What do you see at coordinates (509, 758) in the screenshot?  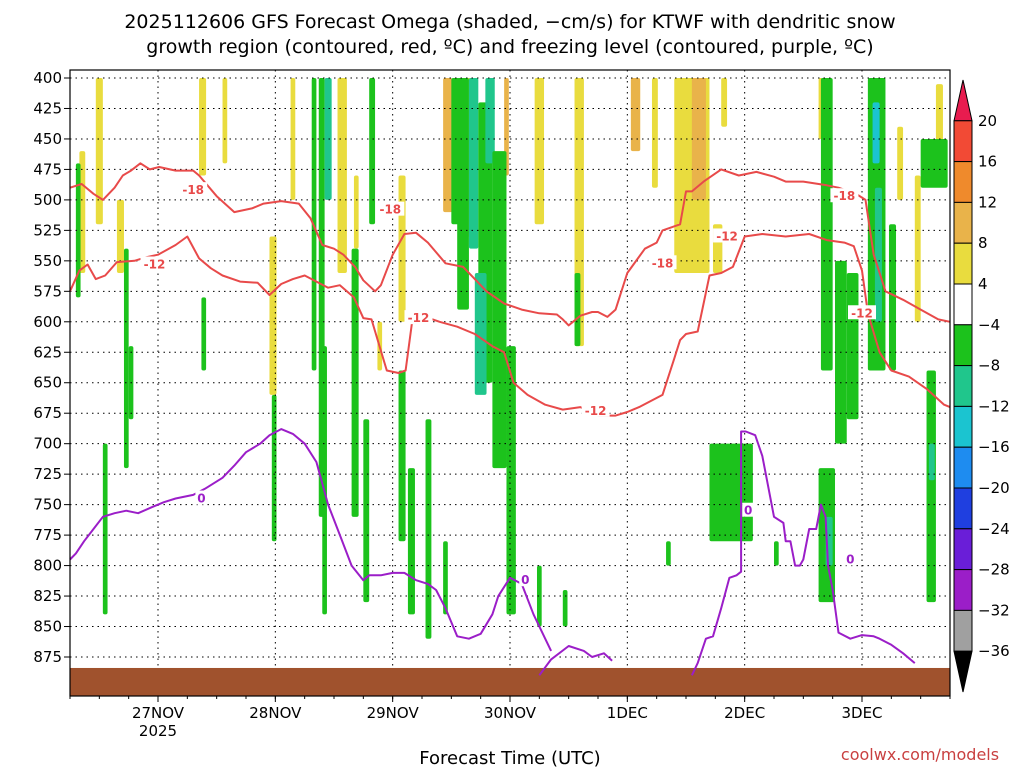 I see `x-axis-label: Forecast Time (UTC)` at bounding box center [509, 758].